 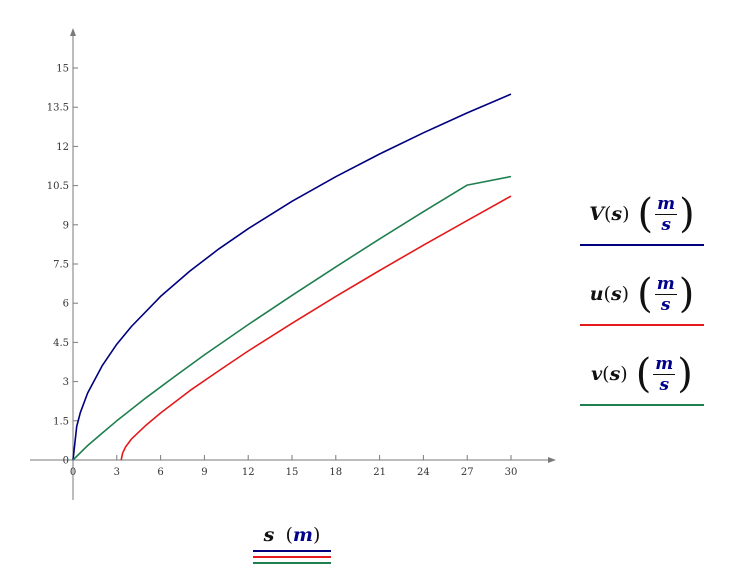 What do you see at coordinates (379, 472) in the screenshot?
I see `x-tick-label: 21` at bounding box center [379, 472].